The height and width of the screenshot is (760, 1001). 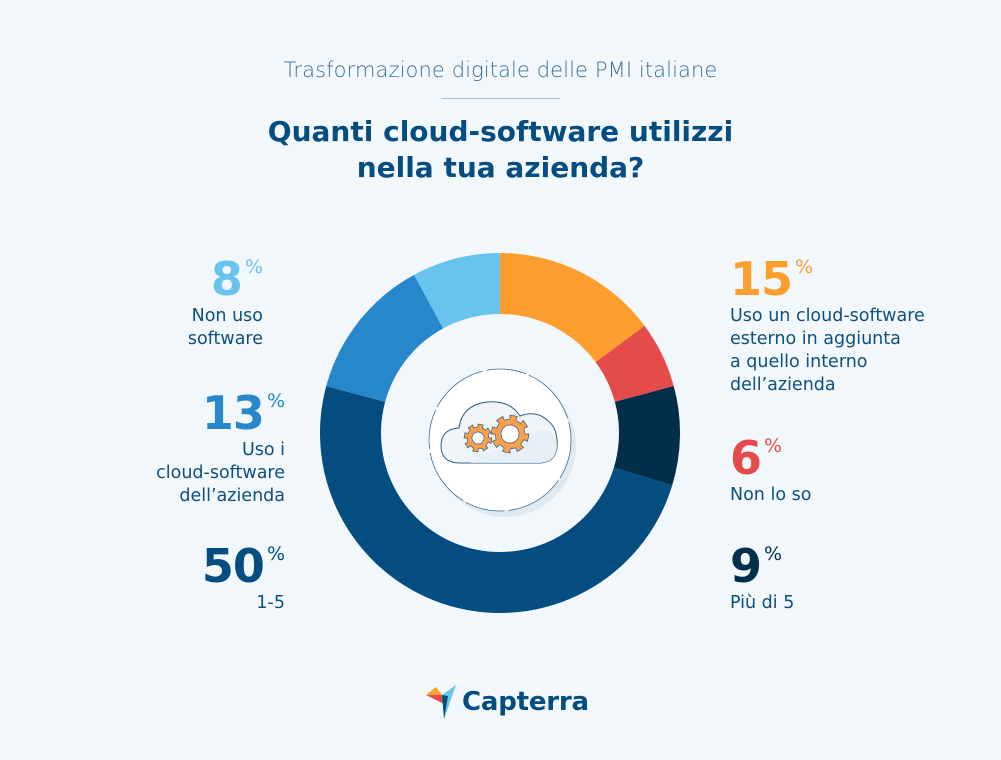 I want to click on capterra-arrow-icon, so click(x=441, y=702).